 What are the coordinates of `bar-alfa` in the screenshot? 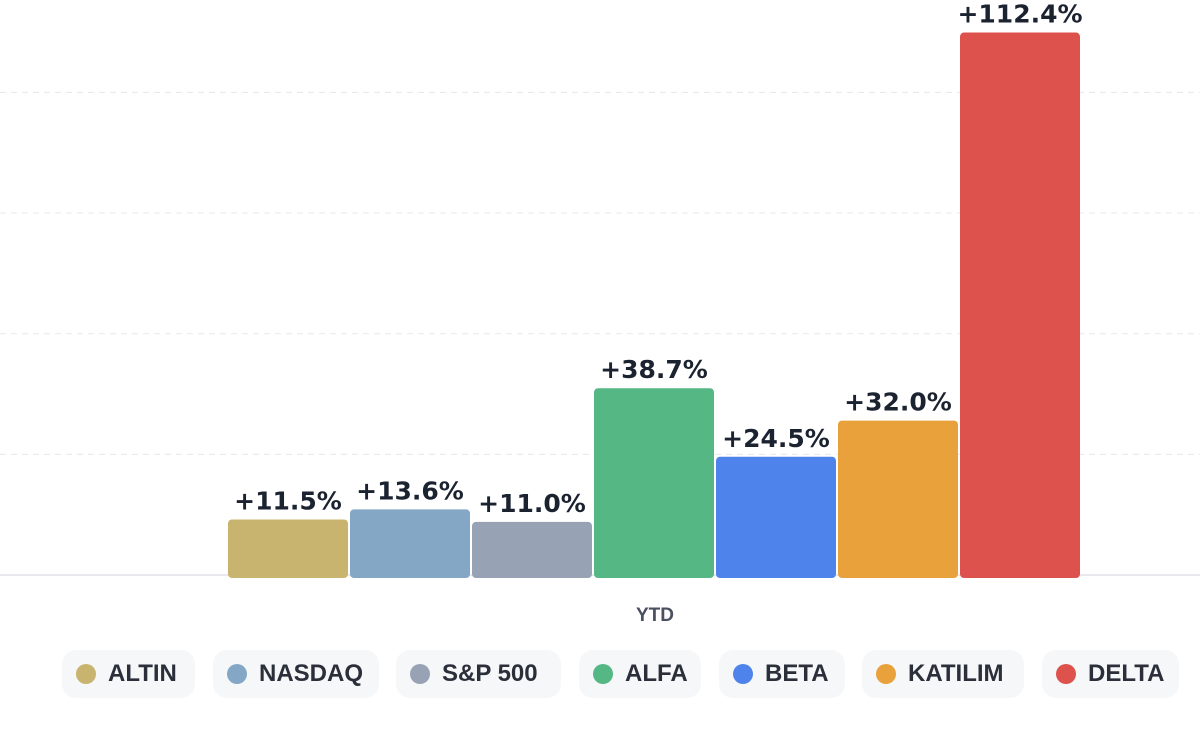 It's located at (654, 483).